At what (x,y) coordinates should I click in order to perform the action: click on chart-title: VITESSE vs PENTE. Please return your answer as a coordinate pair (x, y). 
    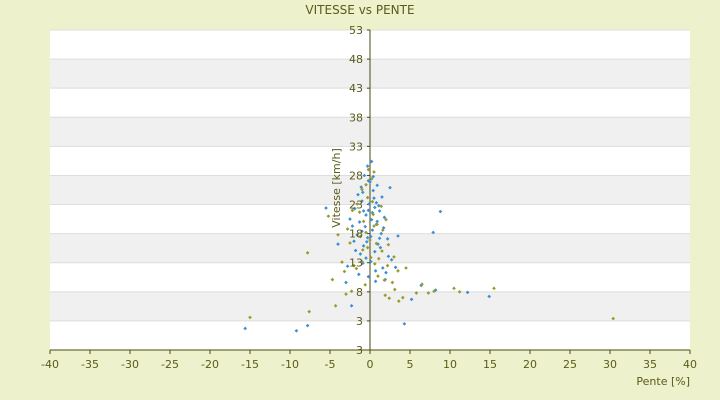
    Looking at the image, I should click on (359, 10).